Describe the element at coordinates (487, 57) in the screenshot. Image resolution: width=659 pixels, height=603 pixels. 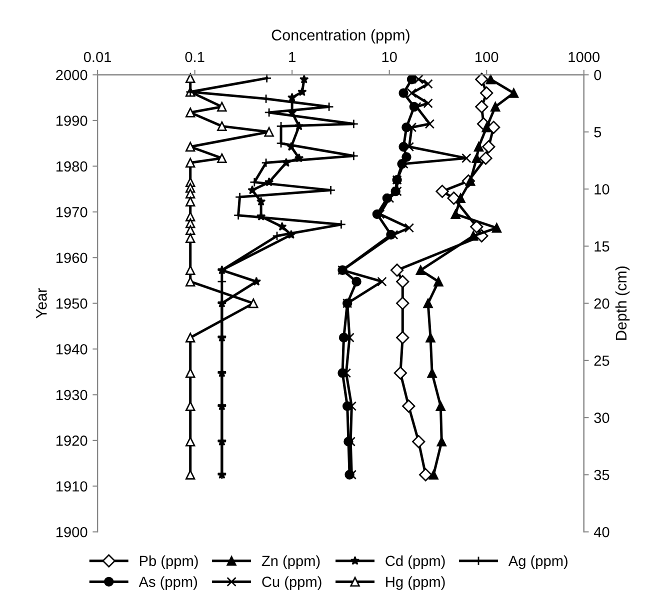
I see `x-tick-label: 100` at that location.